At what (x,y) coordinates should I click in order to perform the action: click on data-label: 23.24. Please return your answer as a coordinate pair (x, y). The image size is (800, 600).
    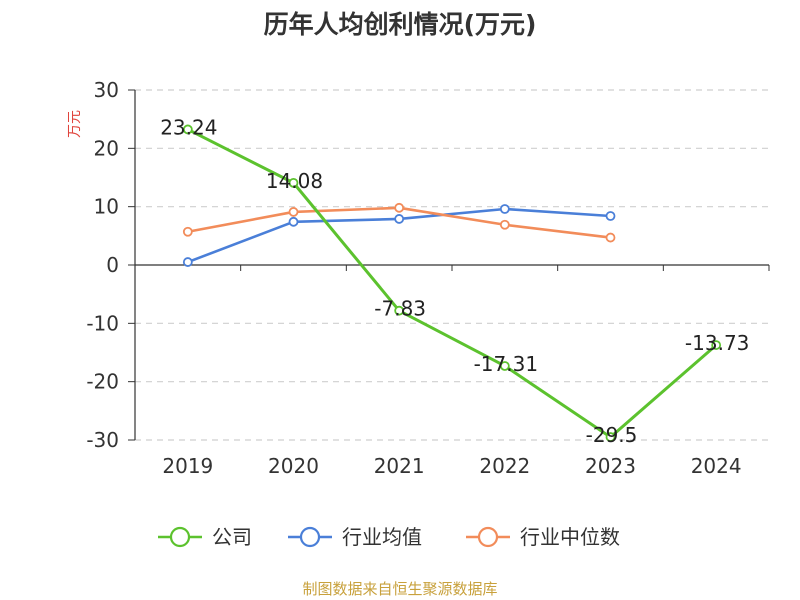
    Looking at the image, I should click on (188, 127).